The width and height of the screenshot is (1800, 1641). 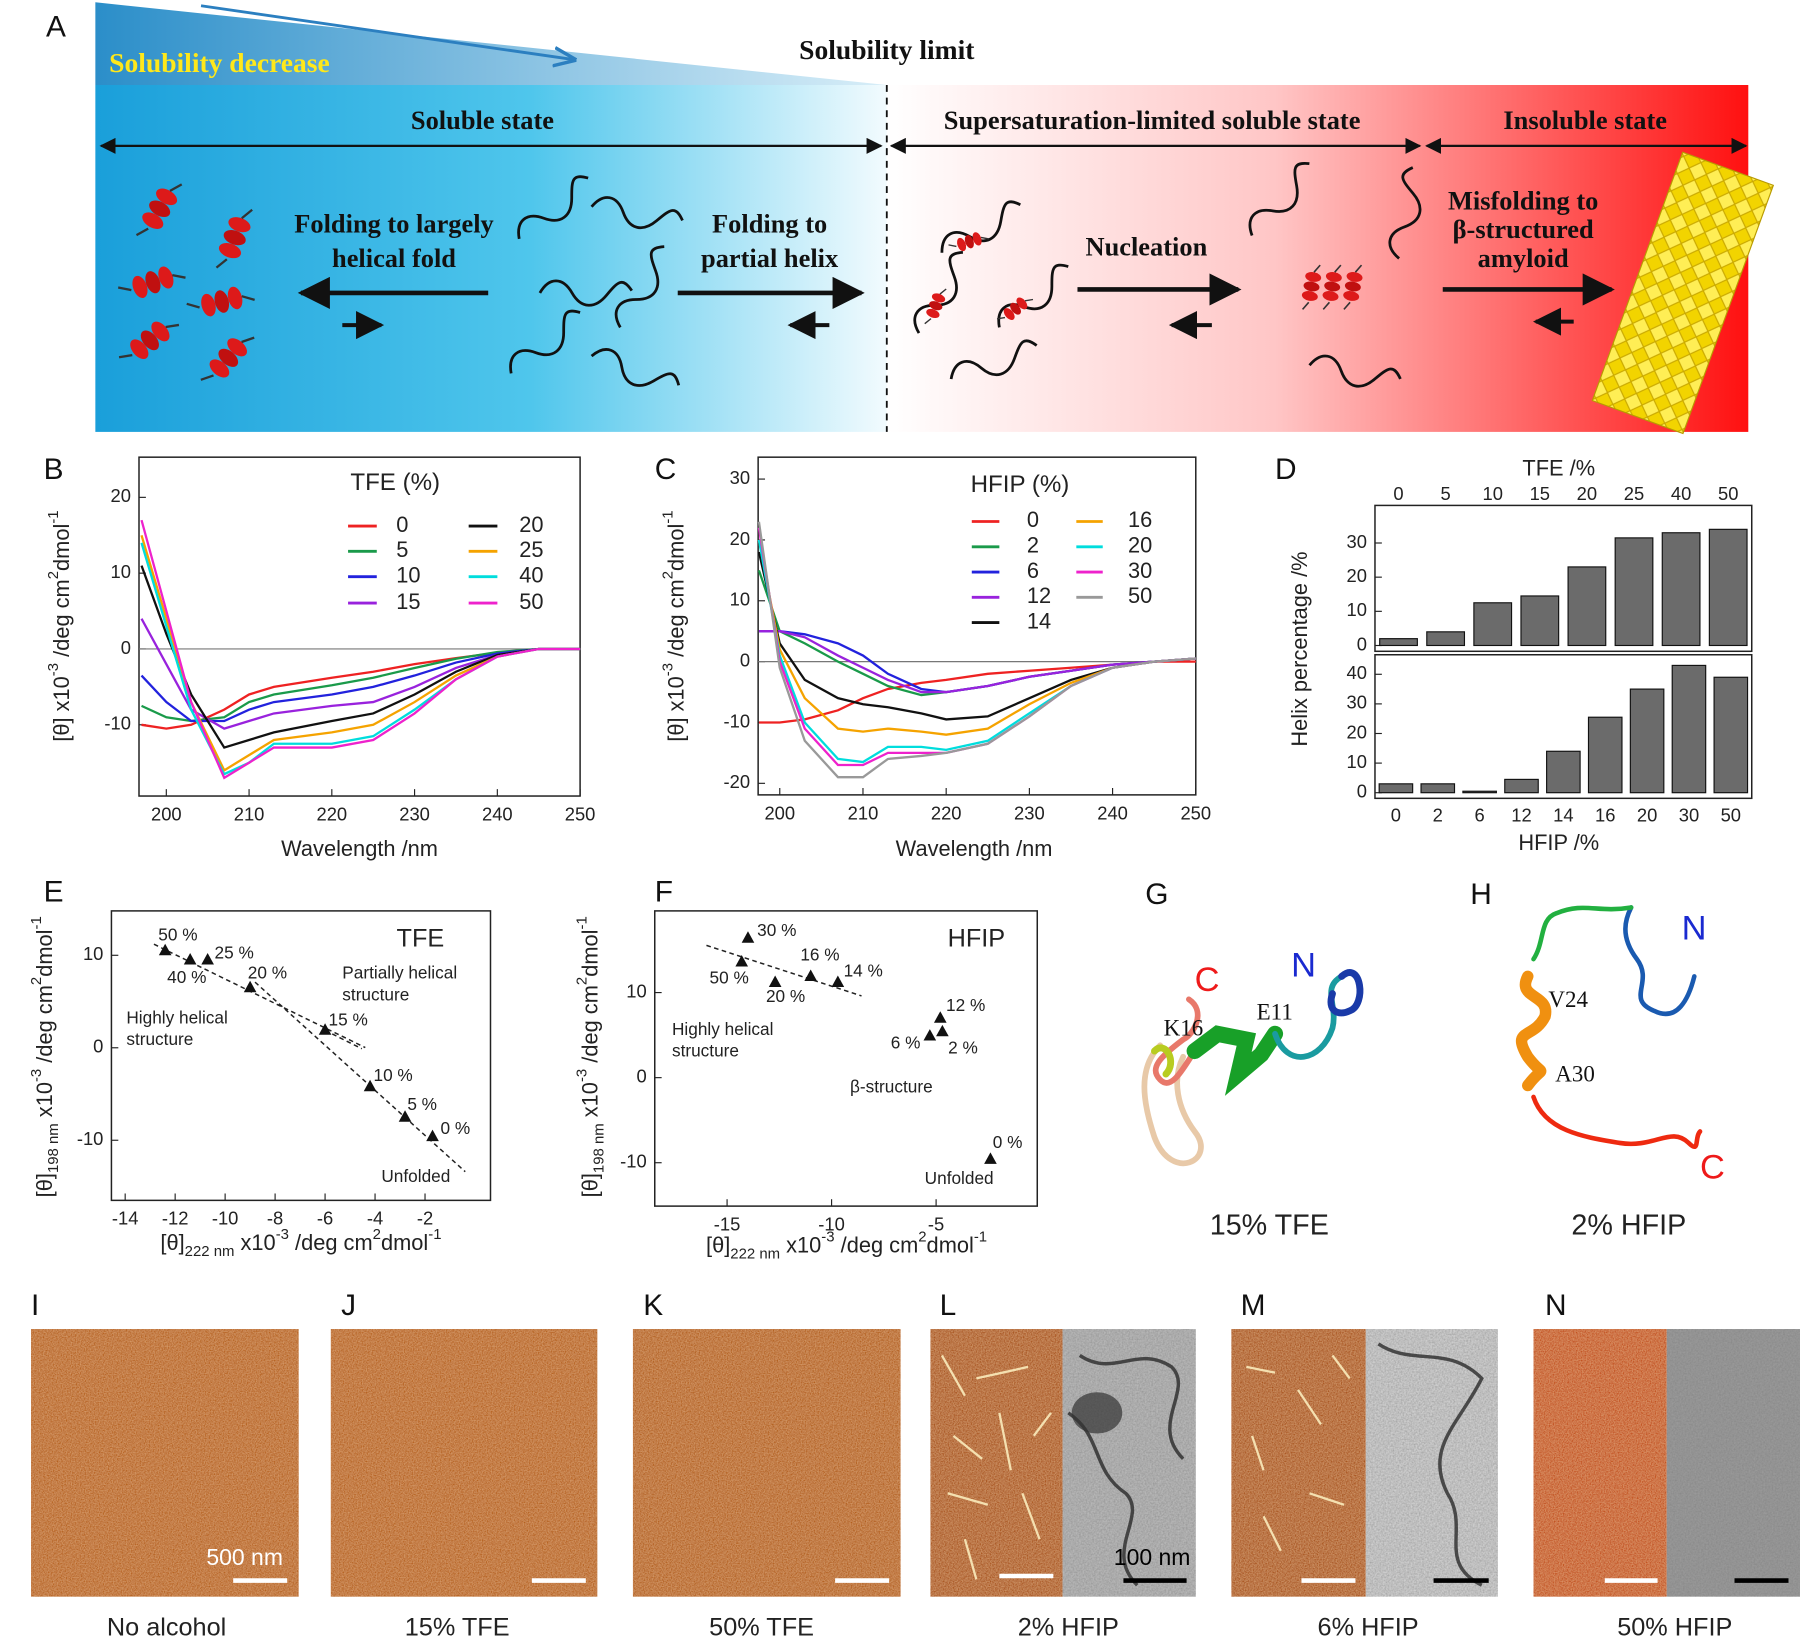 I want to click on legend-label: 14, so click(x=1039, y=620).